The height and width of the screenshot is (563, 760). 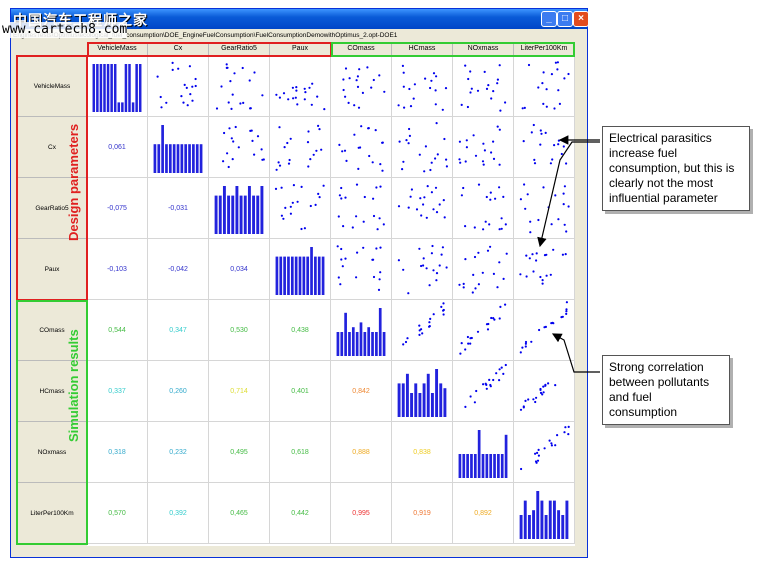 I want to click on column-header-vehiclemass: VehicleMass, so click(x=117, y=49).